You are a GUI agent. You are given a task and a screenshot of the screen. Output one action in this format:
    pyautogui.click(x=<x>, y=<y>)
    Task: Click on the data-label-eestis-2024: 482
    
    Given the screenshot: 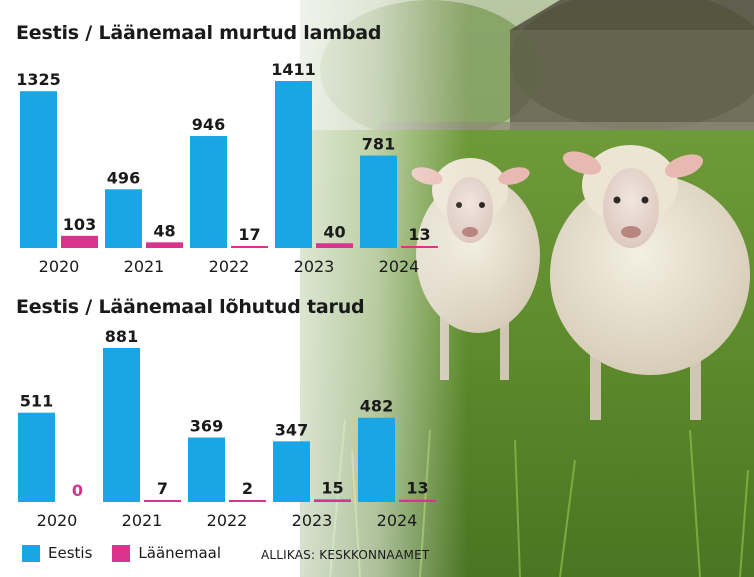 What is the action you would take?
    pyautogui.click(x=376, y=406)
    